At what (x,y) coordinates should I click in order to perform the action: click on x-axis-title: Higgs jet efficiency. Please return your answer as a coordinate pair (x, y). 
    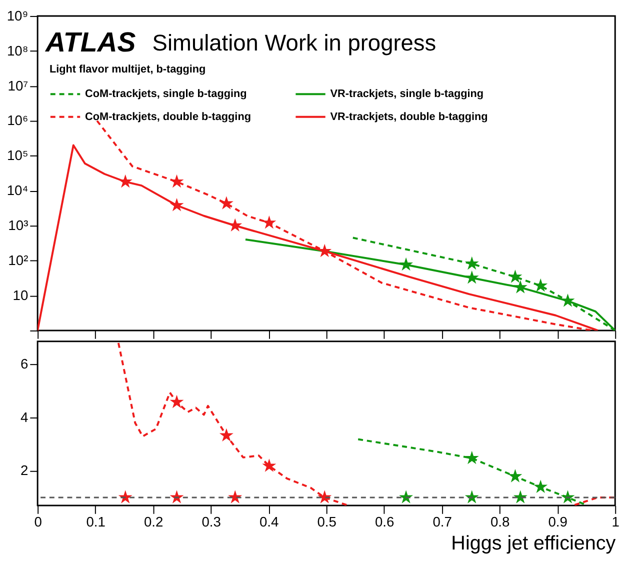
    Looking at the image, I should click on (533, 543).